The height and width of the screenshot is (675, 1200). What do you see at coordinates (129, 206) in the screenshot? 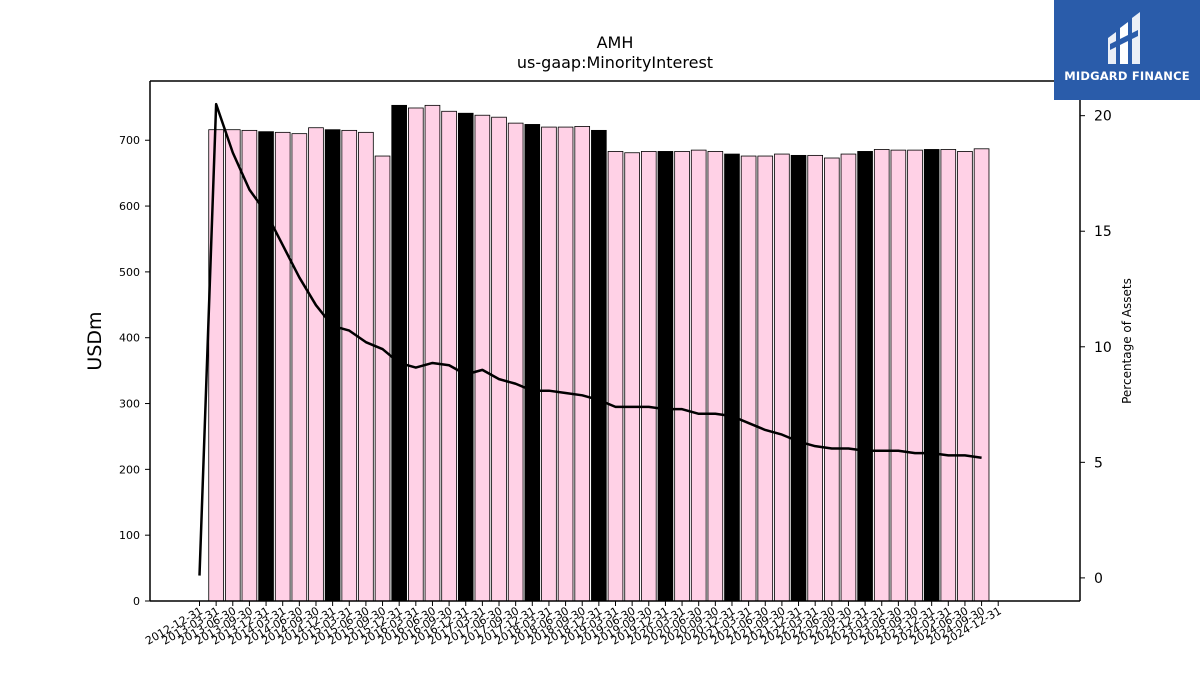
I see `y-tick-label: 600` at bounding box center [129, 206].